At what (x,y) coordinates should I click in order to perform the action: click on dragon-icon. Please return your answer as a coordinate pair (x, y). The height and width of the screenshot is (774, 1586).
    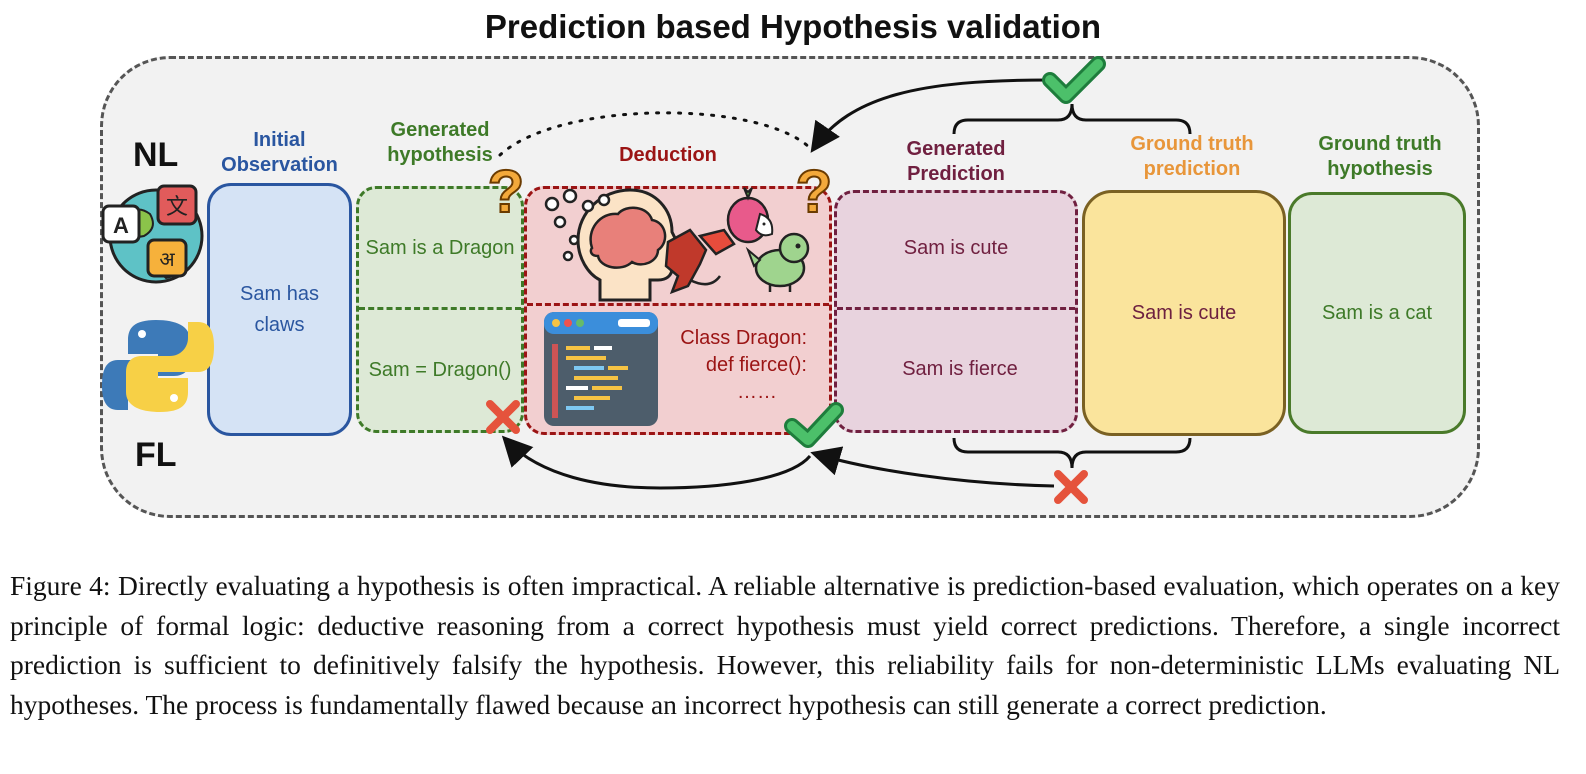
    Looking at the image, I should click on (700, 261).